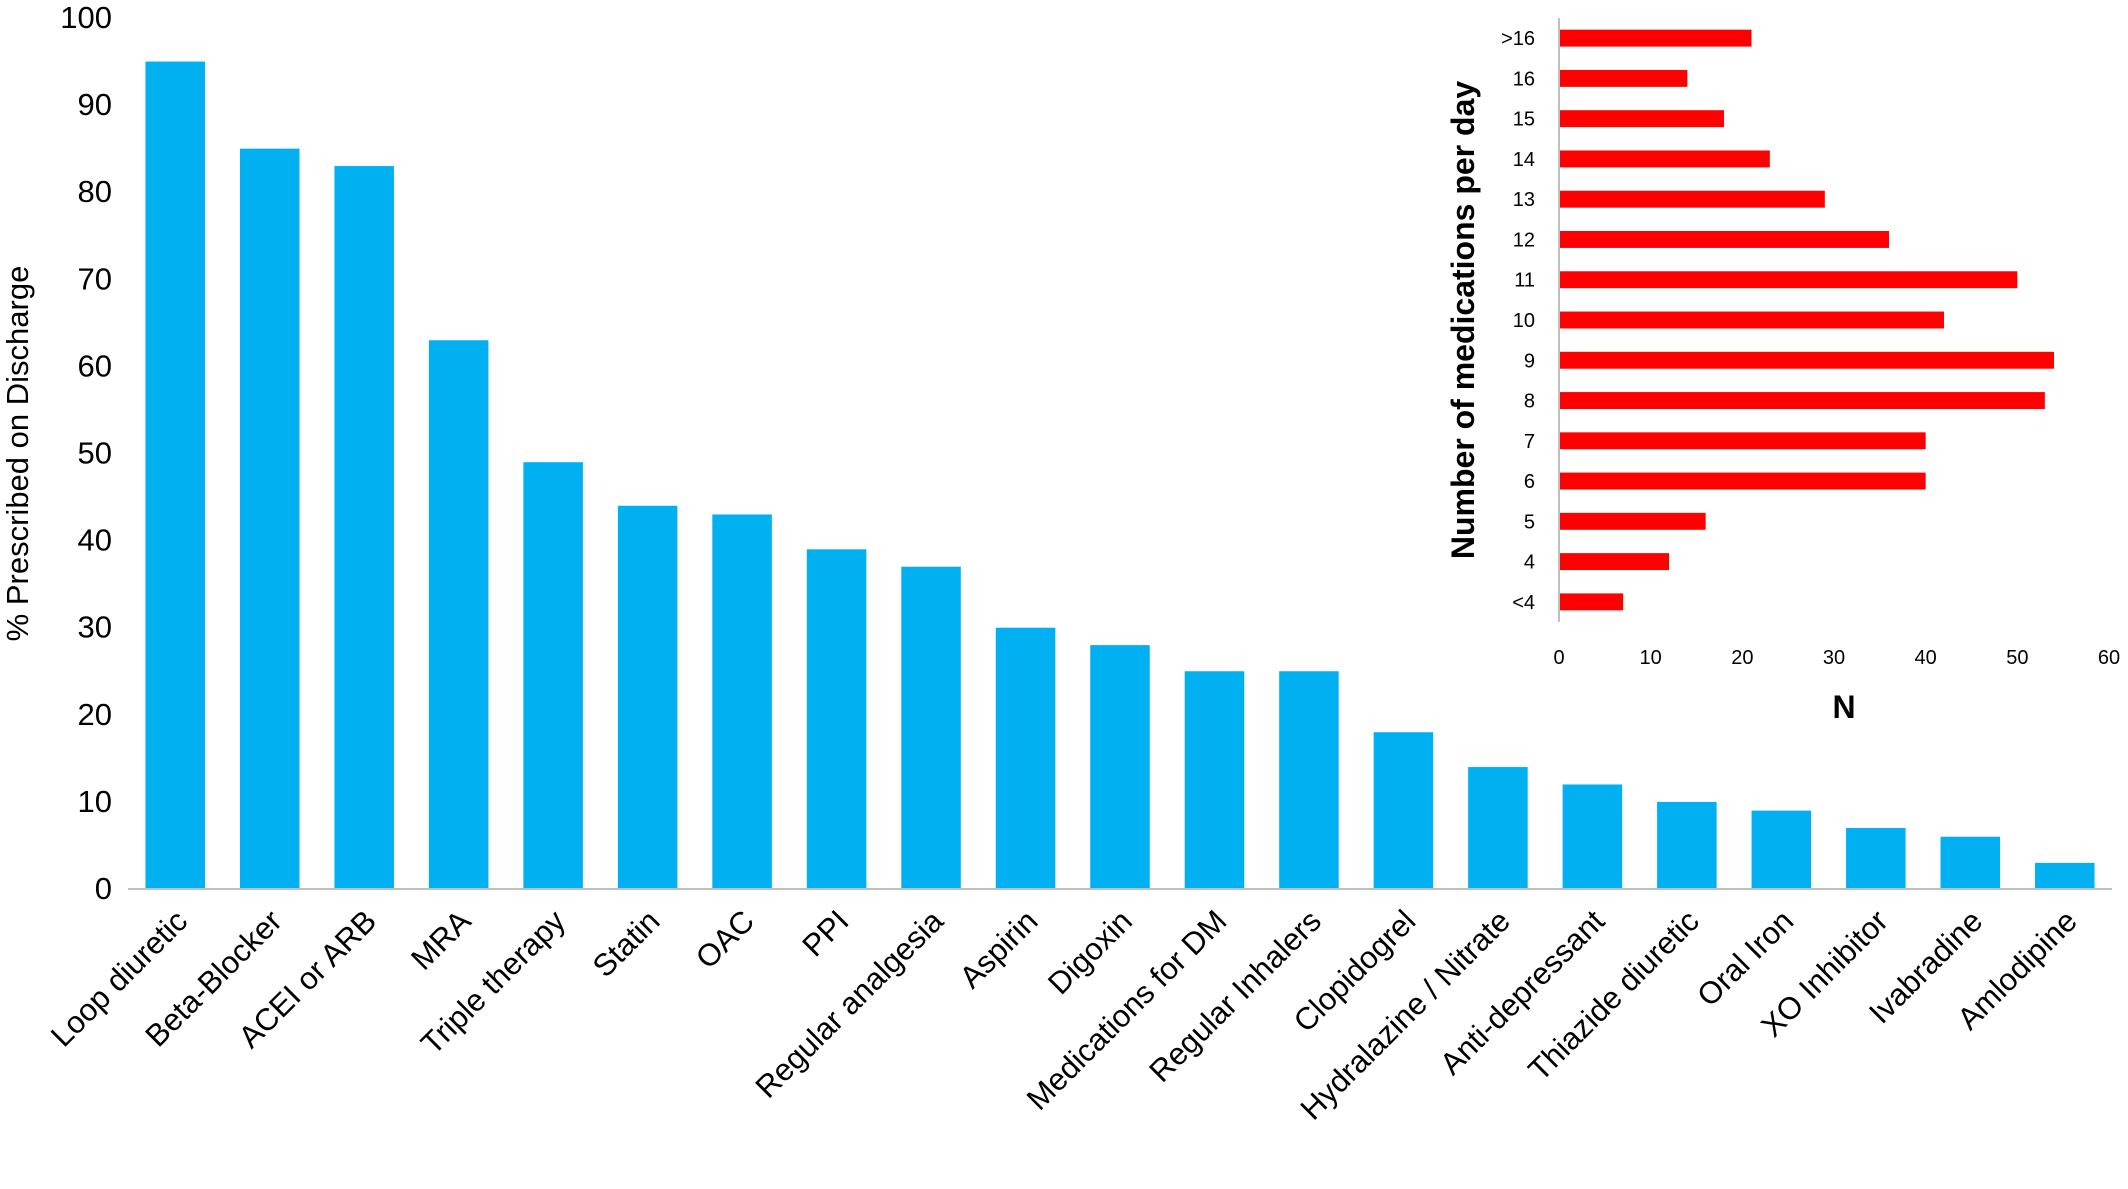  Describe the element at coordinates (1529, 522) in the screenshot. I see `inset-y-category-label: 5` at that location.